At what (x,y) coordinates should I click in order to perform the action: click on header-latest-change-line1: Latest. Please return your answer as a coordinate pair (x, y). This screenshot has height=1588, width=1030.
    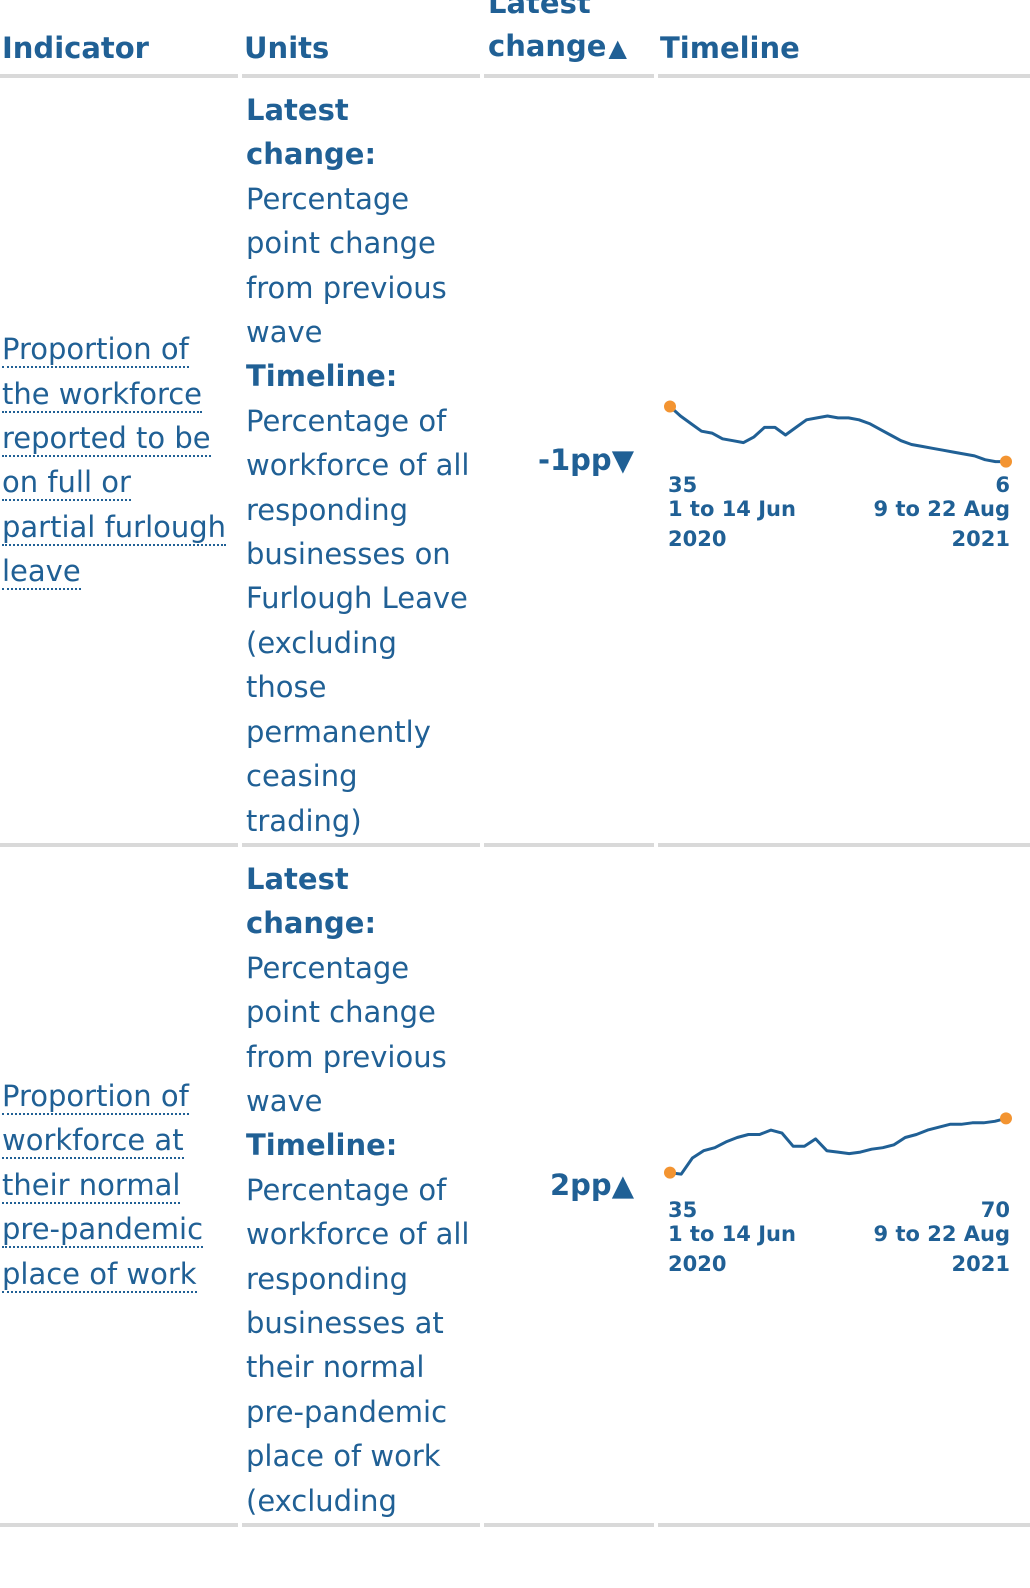
    Looking at the image, I should click on (539, 10).